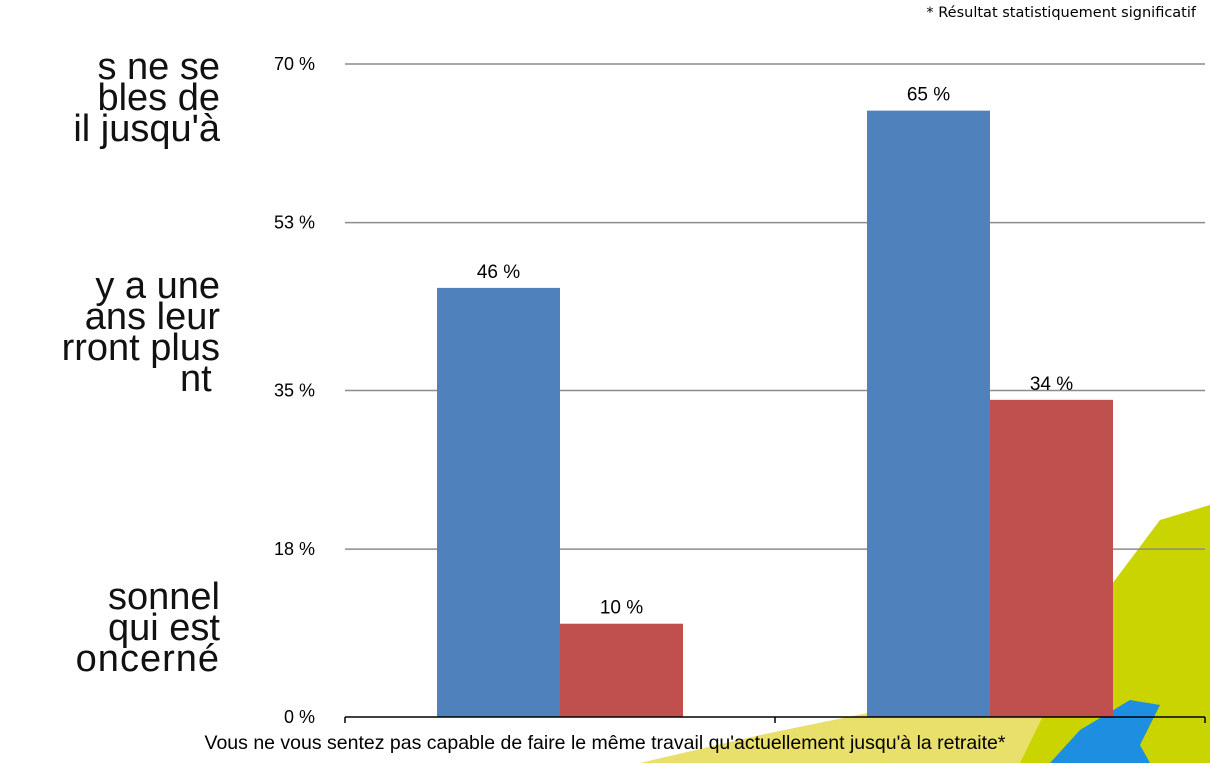 The width and height of the screenshot is (1210, 763). Describe the element at coordinates (299, 717) in the screenshot. I see `y-tick-label: 0 %` at that location.